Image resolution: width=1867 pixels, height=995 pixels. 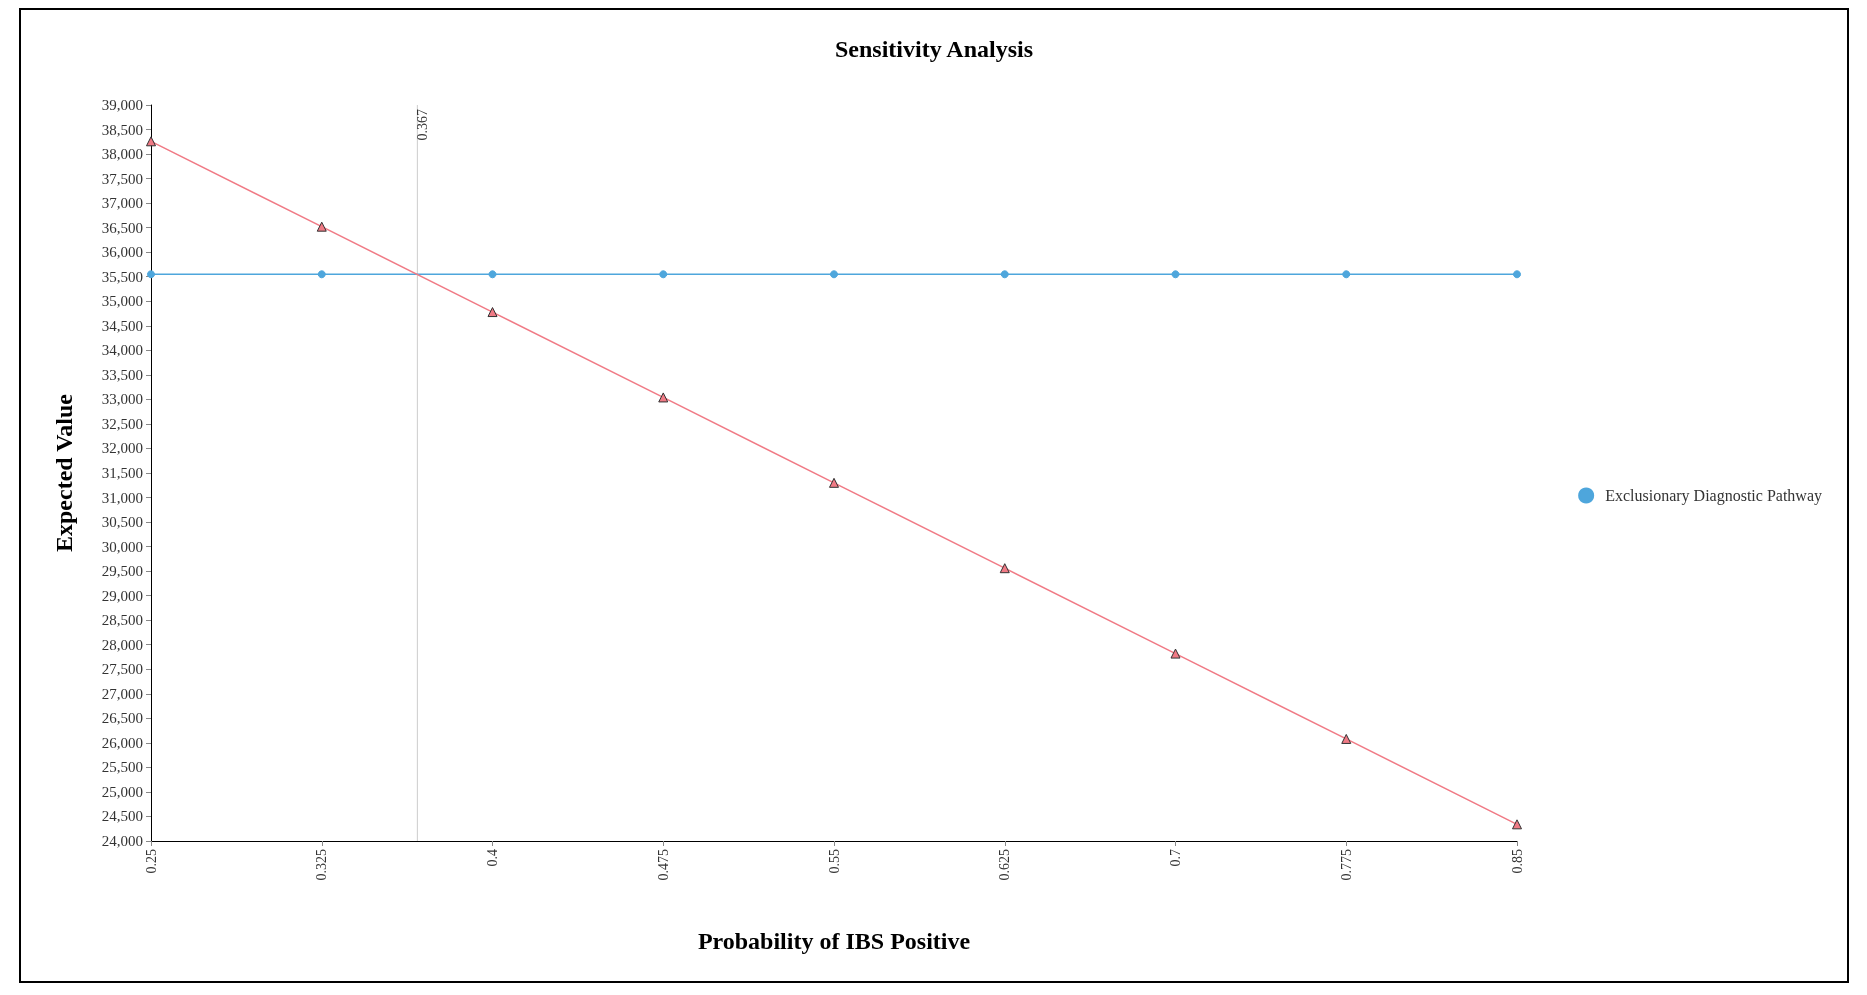 What do you see at coordinates (122, 276) in the screenshot?
I see `y-tick-label: 35,500` at bounding box center [122, 276].